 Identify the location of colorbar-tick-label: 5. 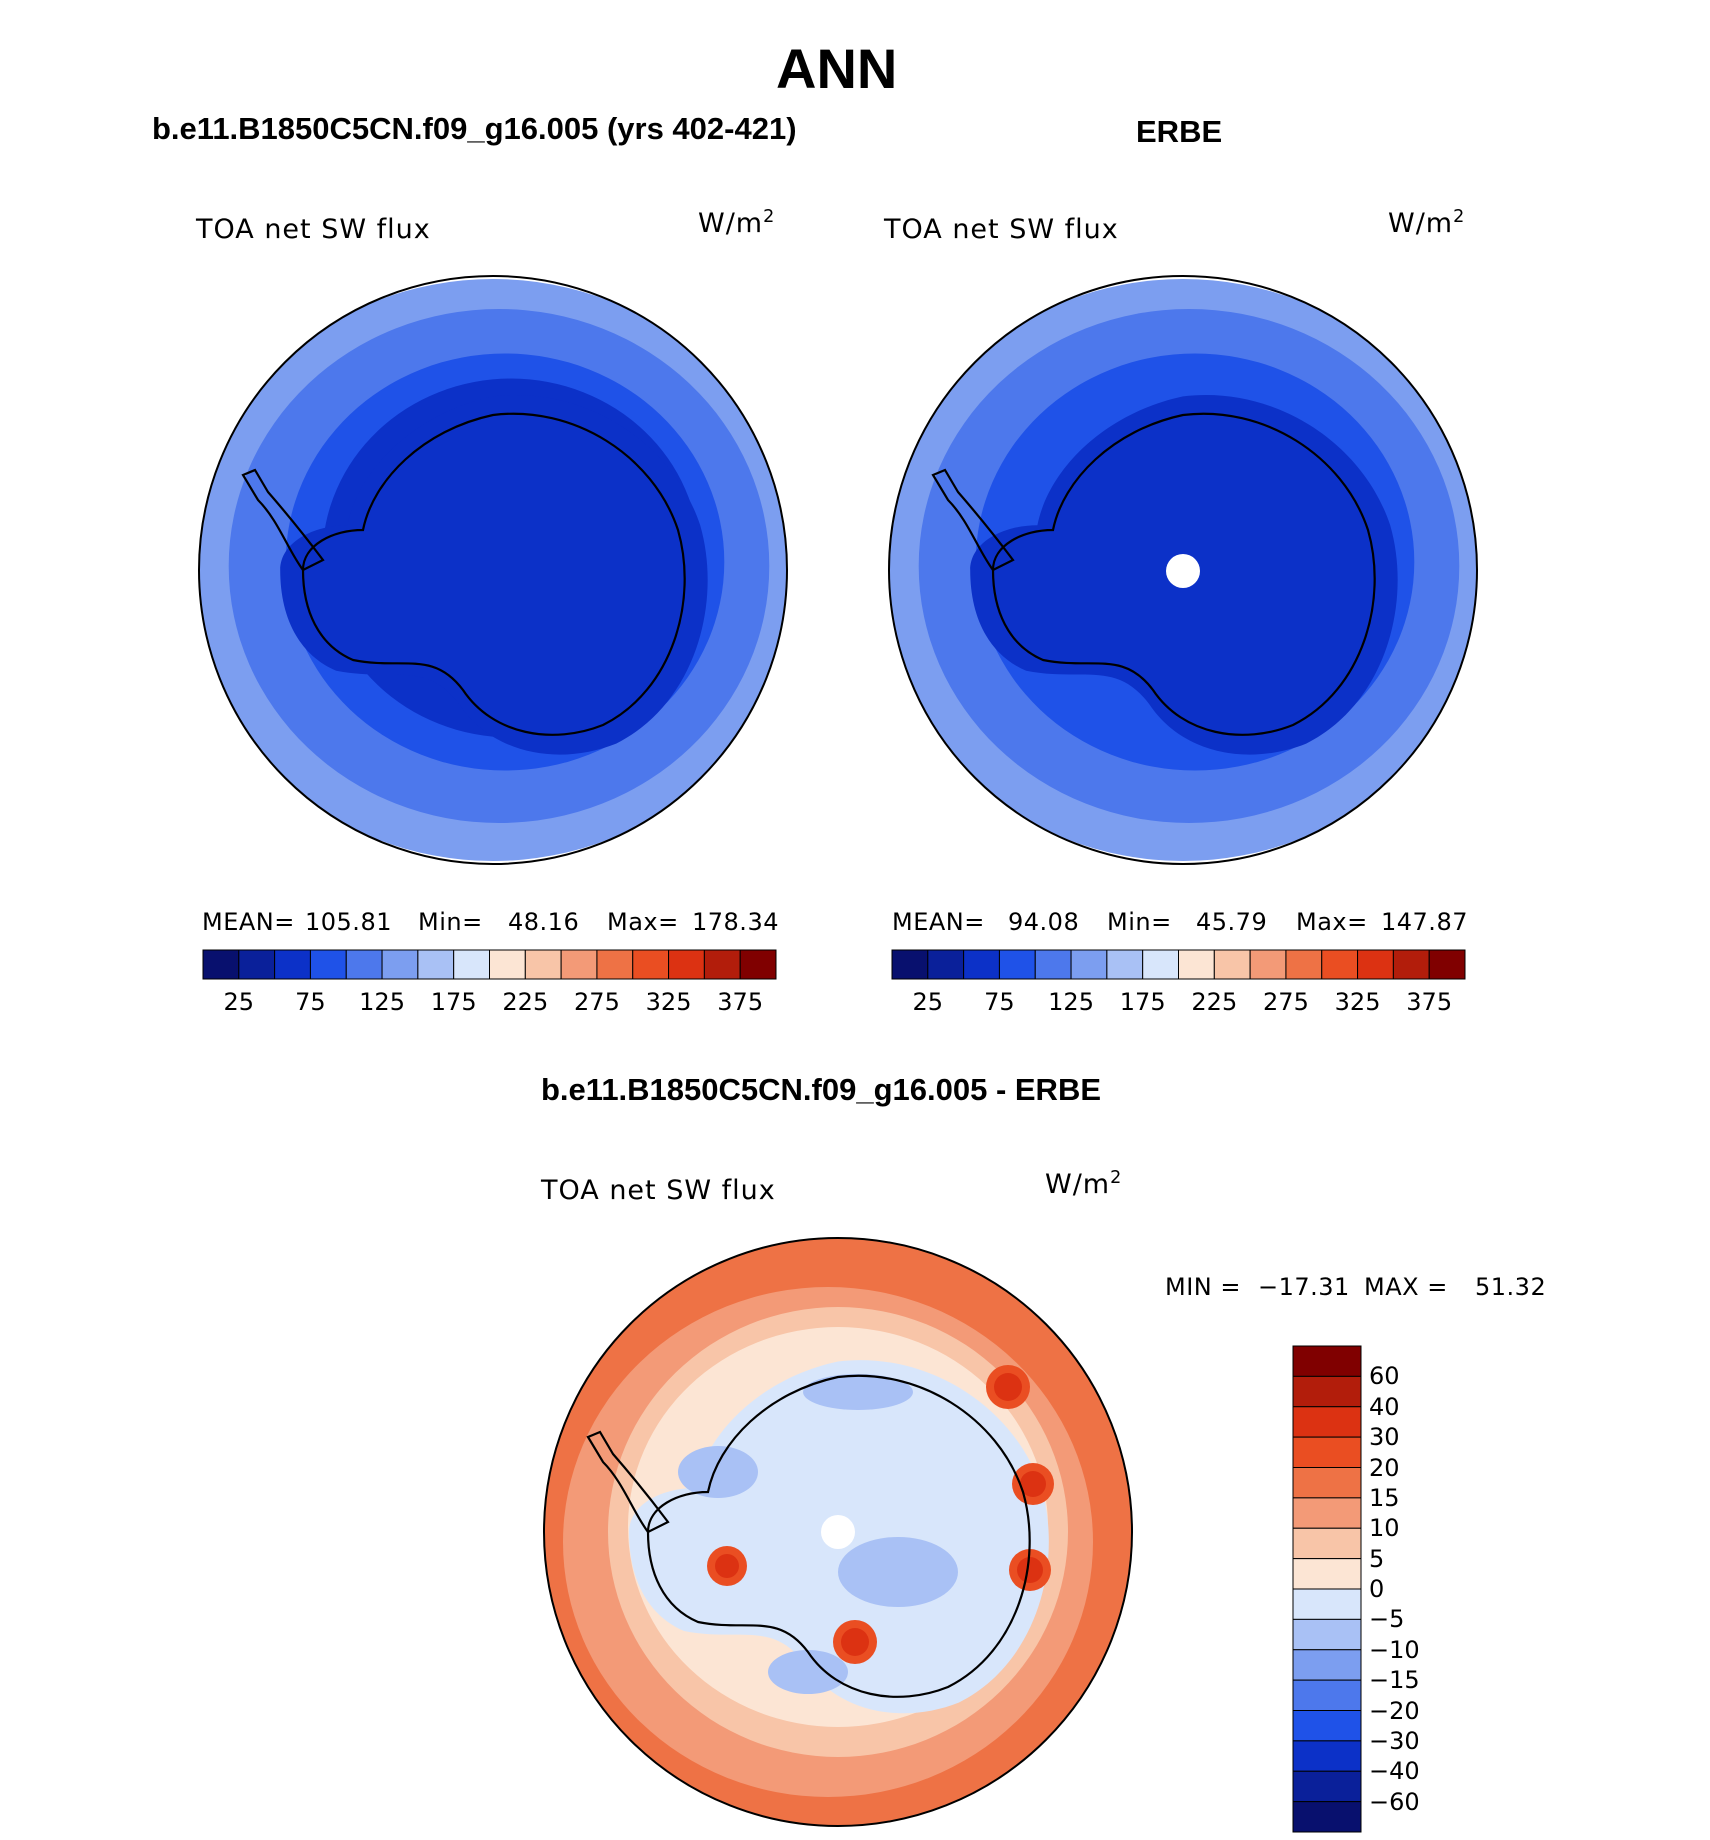
(1377, 1558).